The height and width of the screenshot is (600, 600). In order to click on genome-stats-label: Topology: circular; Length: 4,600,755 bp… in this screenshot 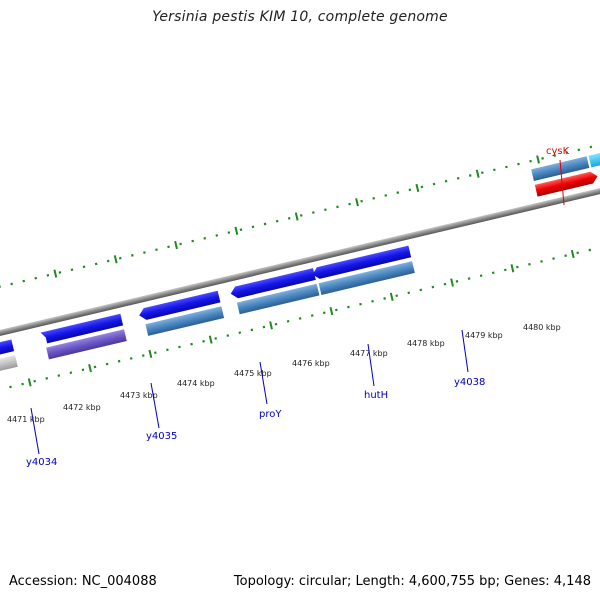, I will do `click(412, 581)`.